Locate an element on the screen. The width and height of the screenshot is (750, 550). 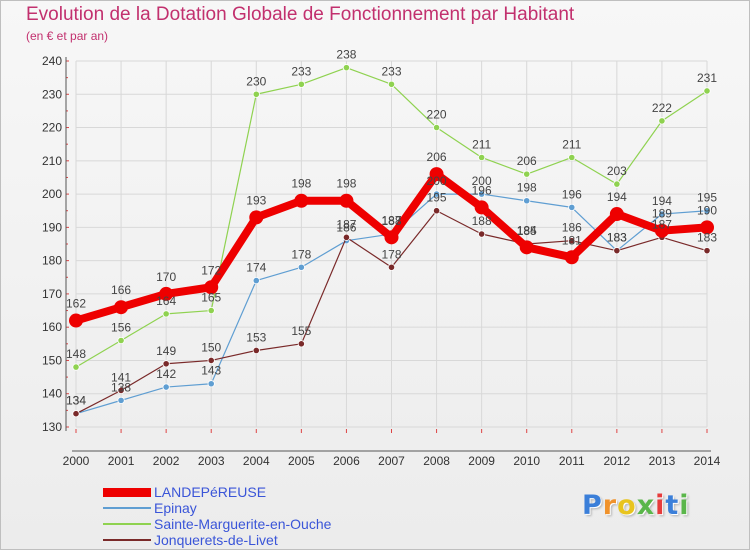
data-label: 153 is located at coordinates (256, 337).